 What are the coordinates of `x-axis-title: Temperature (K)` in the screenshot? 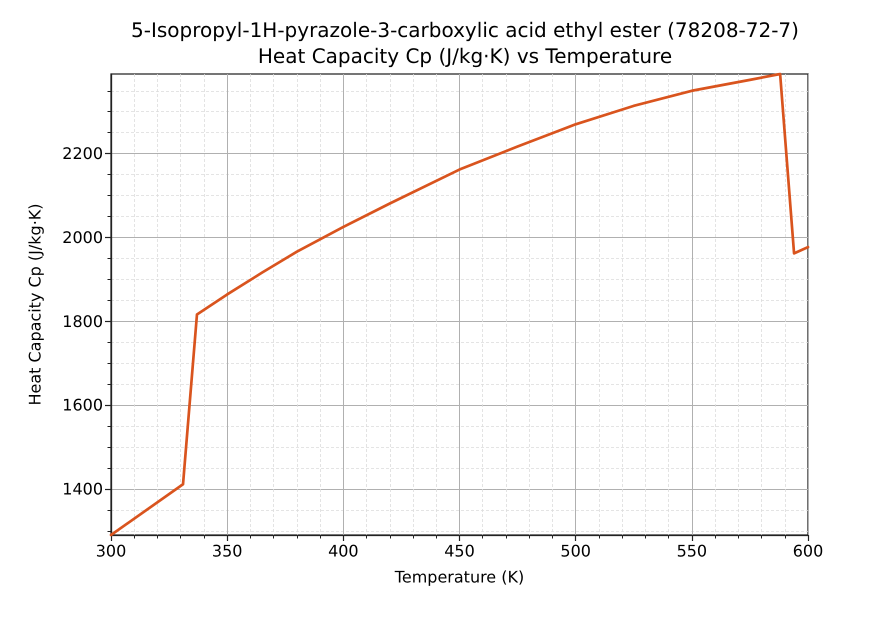 It's located at (459, 577).